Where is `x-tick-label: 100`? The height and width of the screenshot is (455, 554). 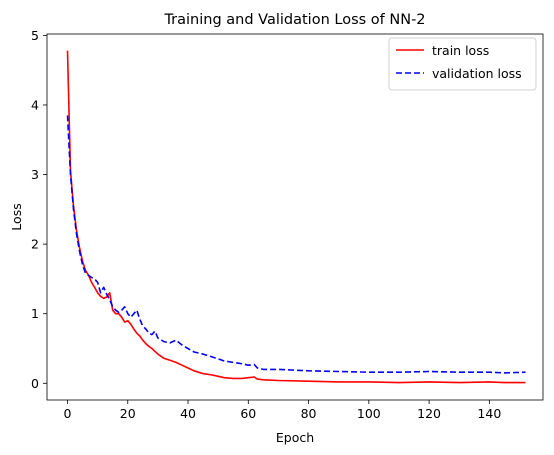 x-tick-label: 100 is located at coordinates (369, 413).